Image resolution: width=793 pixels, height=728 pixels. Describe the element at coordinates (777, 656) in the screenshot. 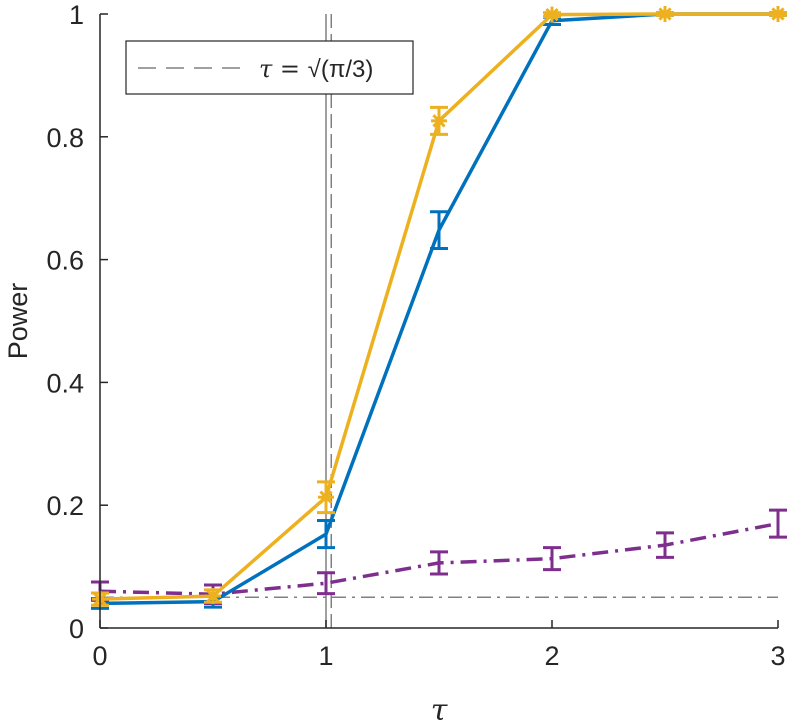

I see `x-tick-label-3: 3` at that location.